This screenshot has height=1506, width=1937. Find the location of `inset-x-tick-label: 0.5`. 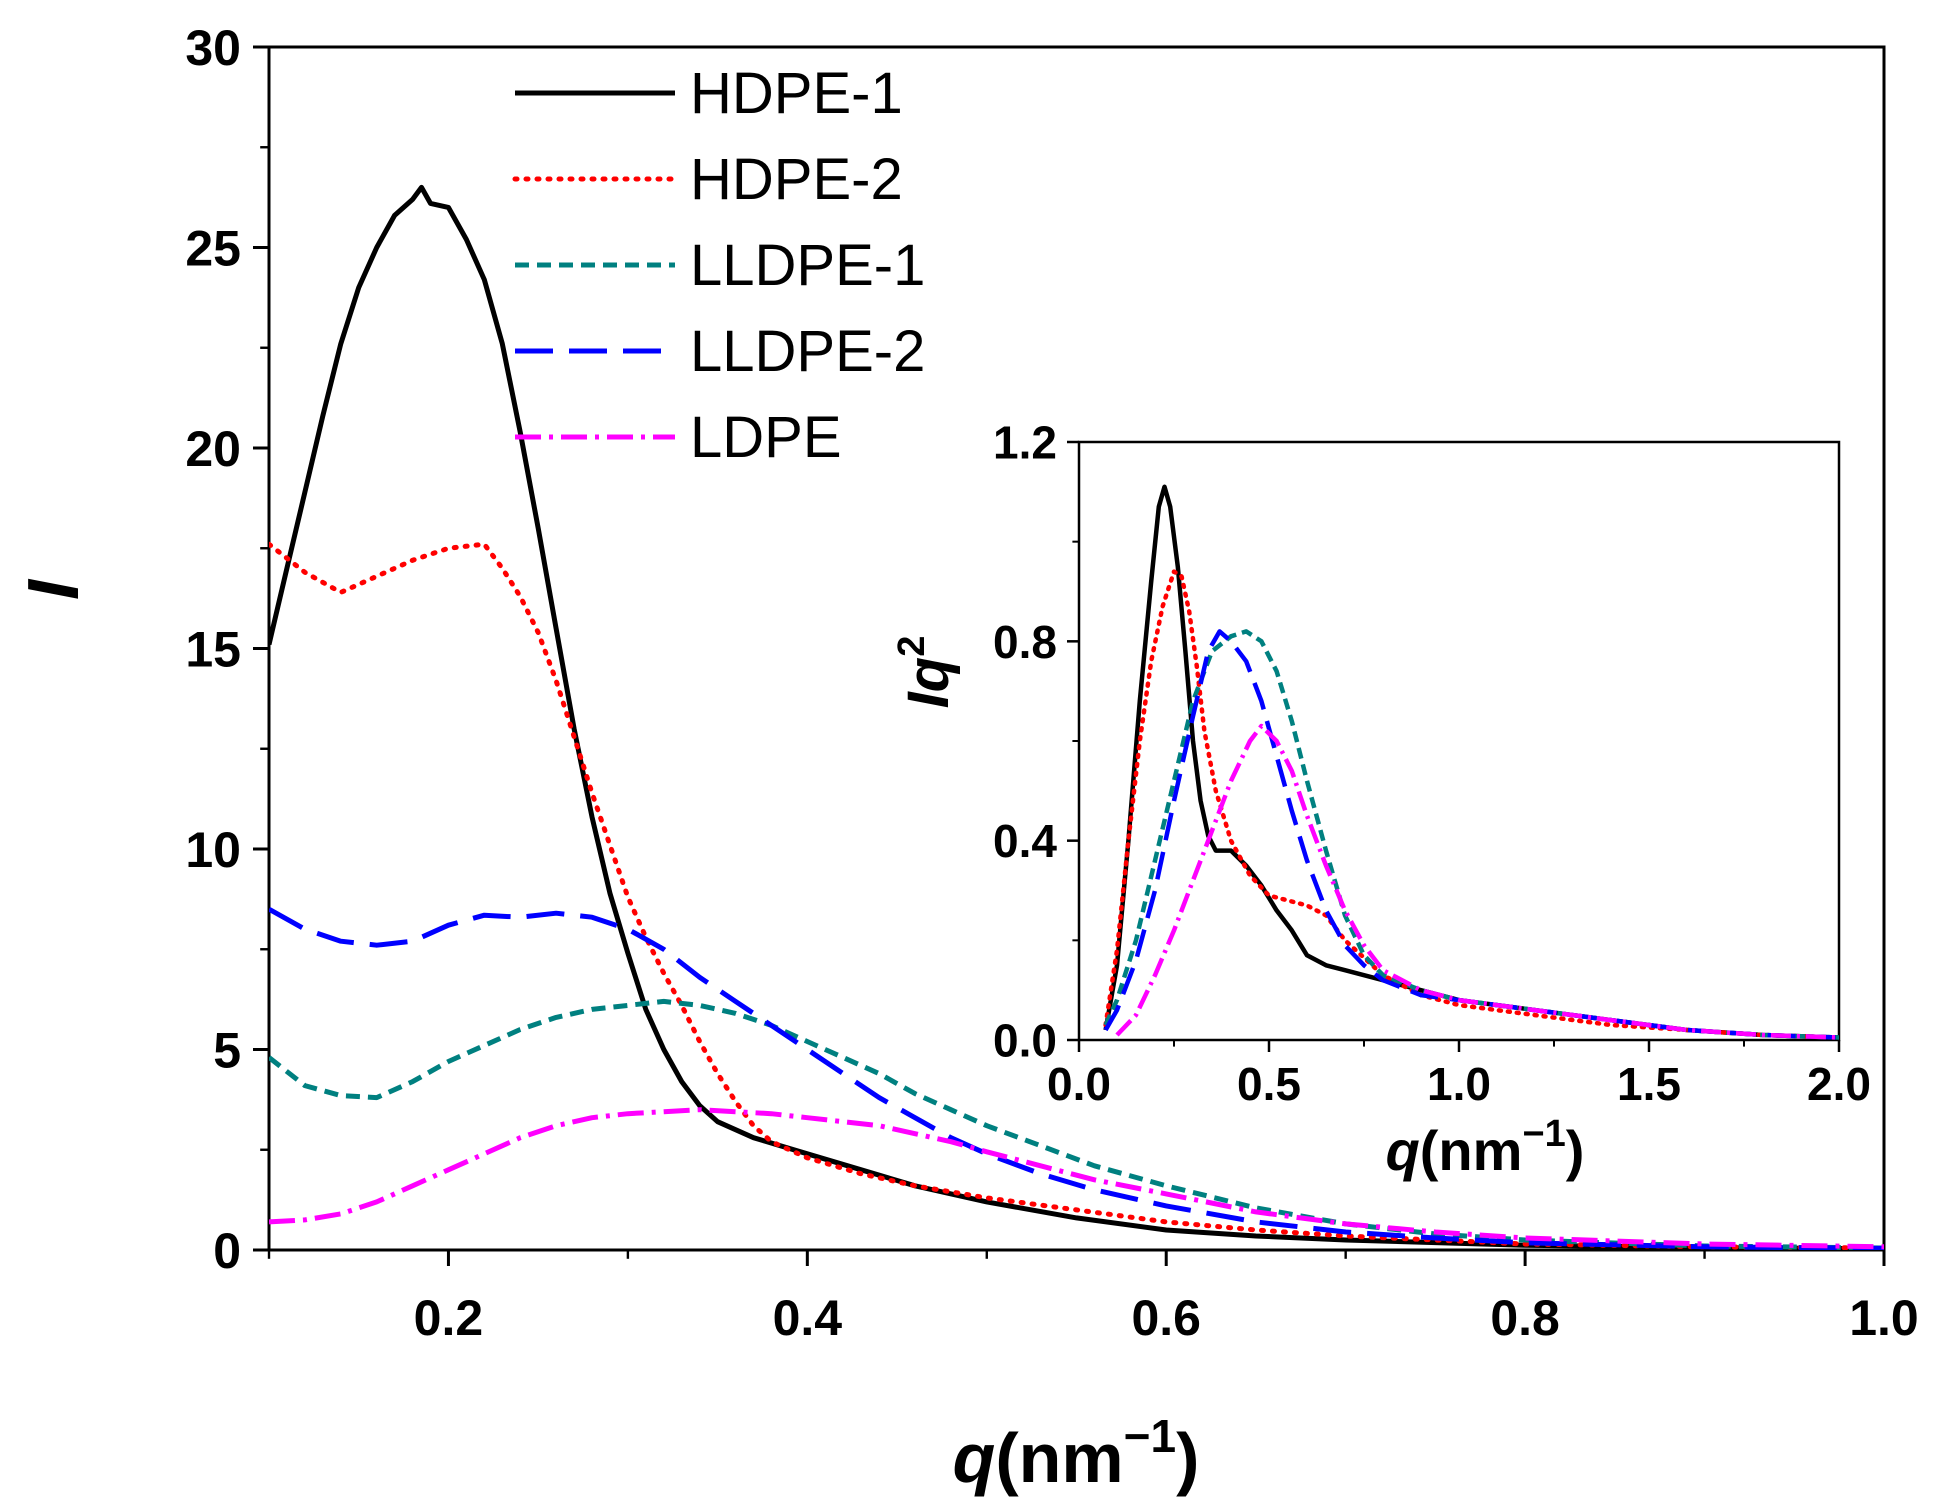

inset-x-tick-label: 0.5 is located at coordinates (1269, 1084).